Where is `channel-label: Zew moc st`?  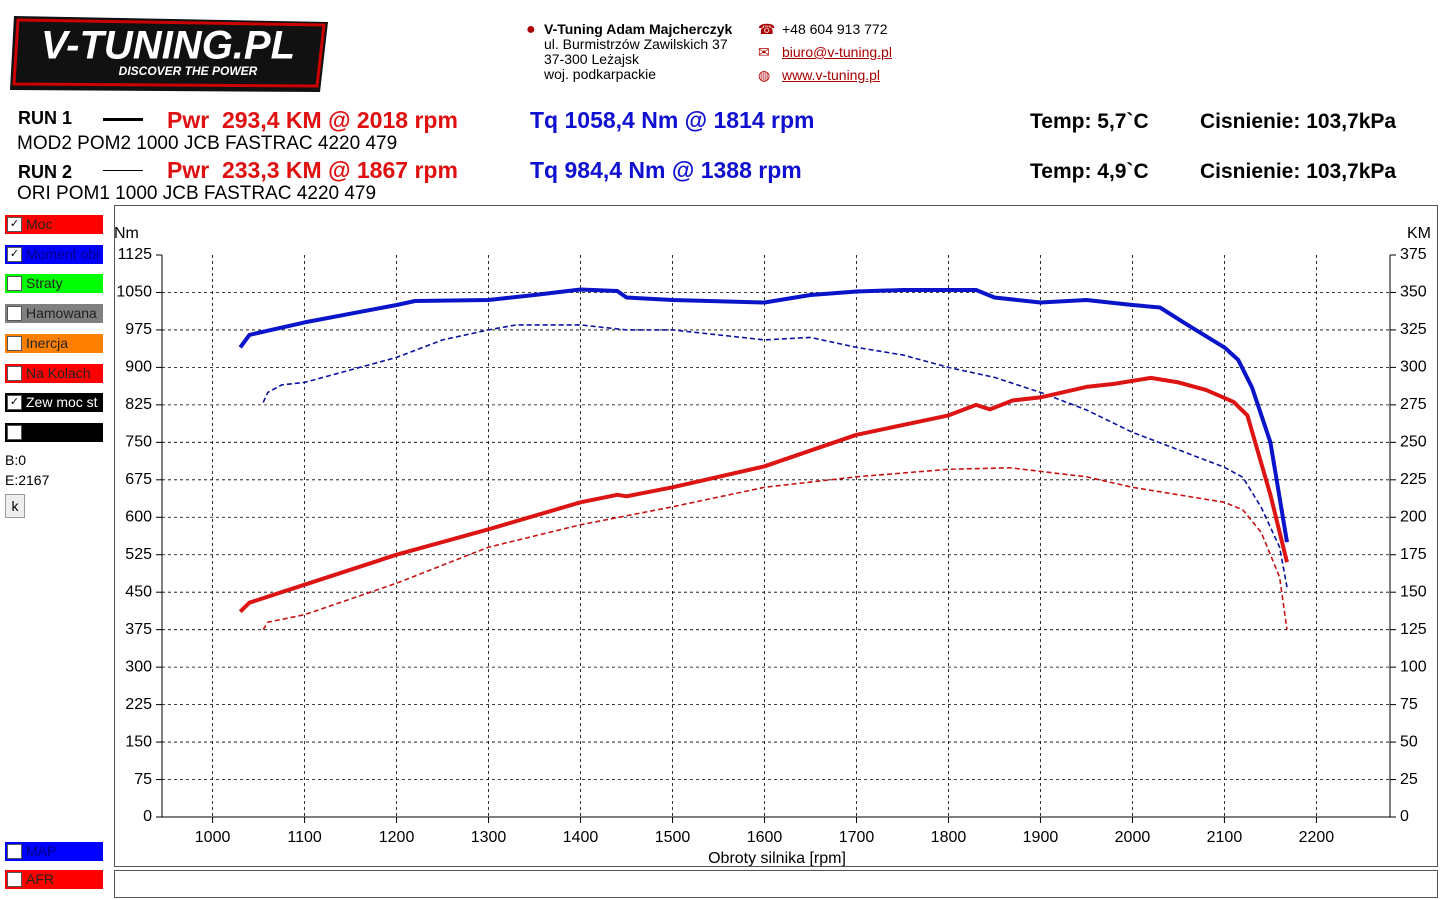 channel-label: Zew moc st is located at coordinates (62, 402).